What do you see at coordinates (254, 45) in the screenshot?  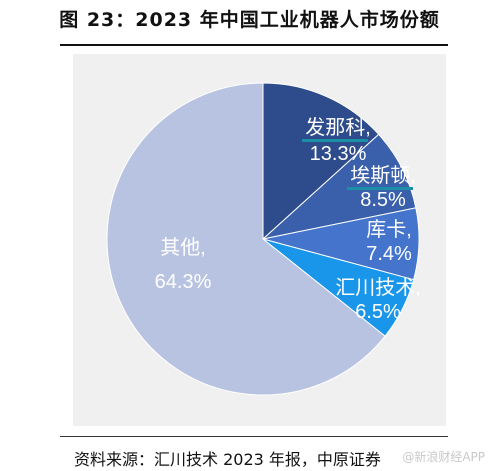 I see `title-rule` at bounding box center [254, 45].